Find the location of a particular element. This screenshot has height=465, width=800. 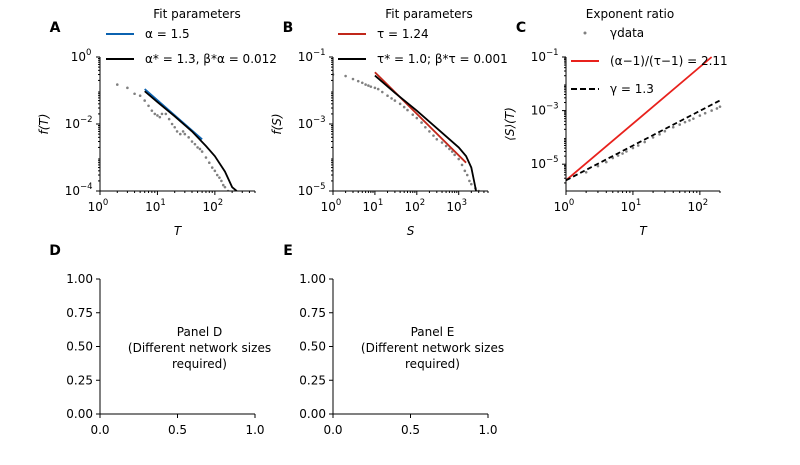

legend-marker is located at coordinates (585, 33).